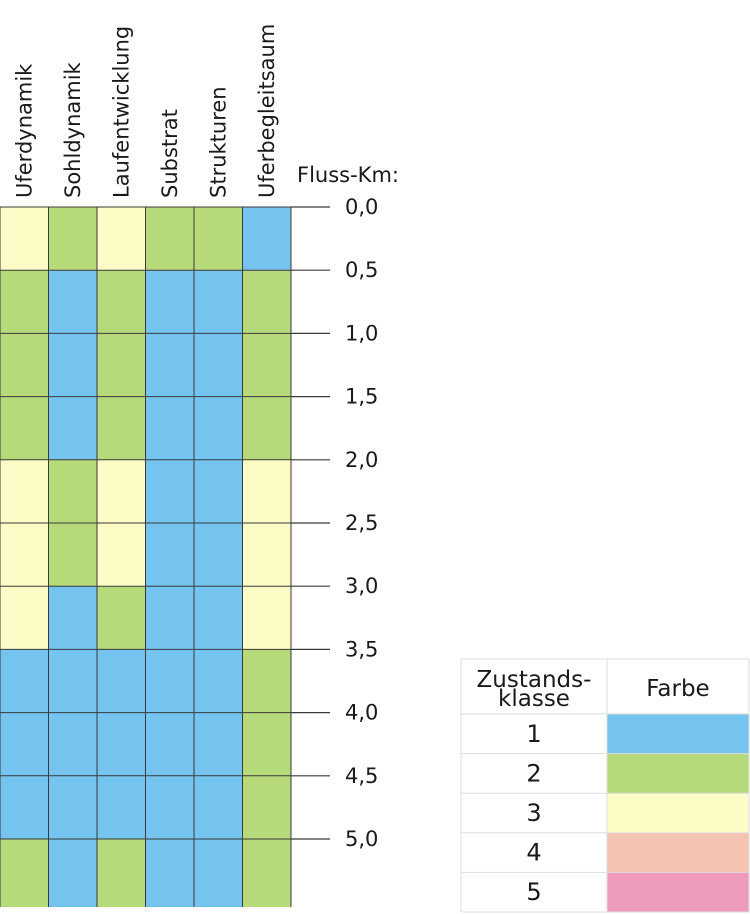 The width and height of the screenshot is (750, 914). What do you see at coordinates (121, 744) in the screenshot?
I see `cell-row8-laufentwicklung` at bounding box center [121, 744].